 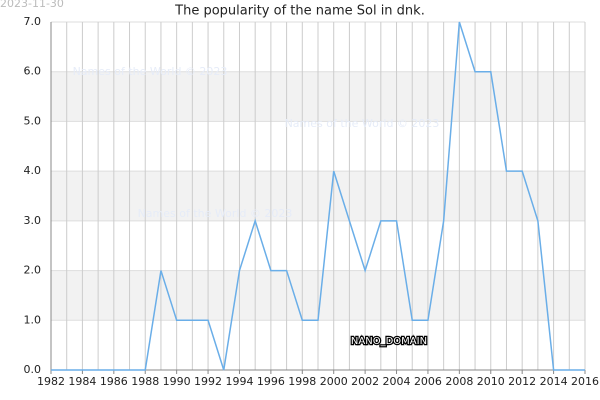 What do you see at coordinates (299, 11) in the screenshot?
I see `chart-title: The popularity of the name Sol in dnk.` at bounding box center [299, 11].